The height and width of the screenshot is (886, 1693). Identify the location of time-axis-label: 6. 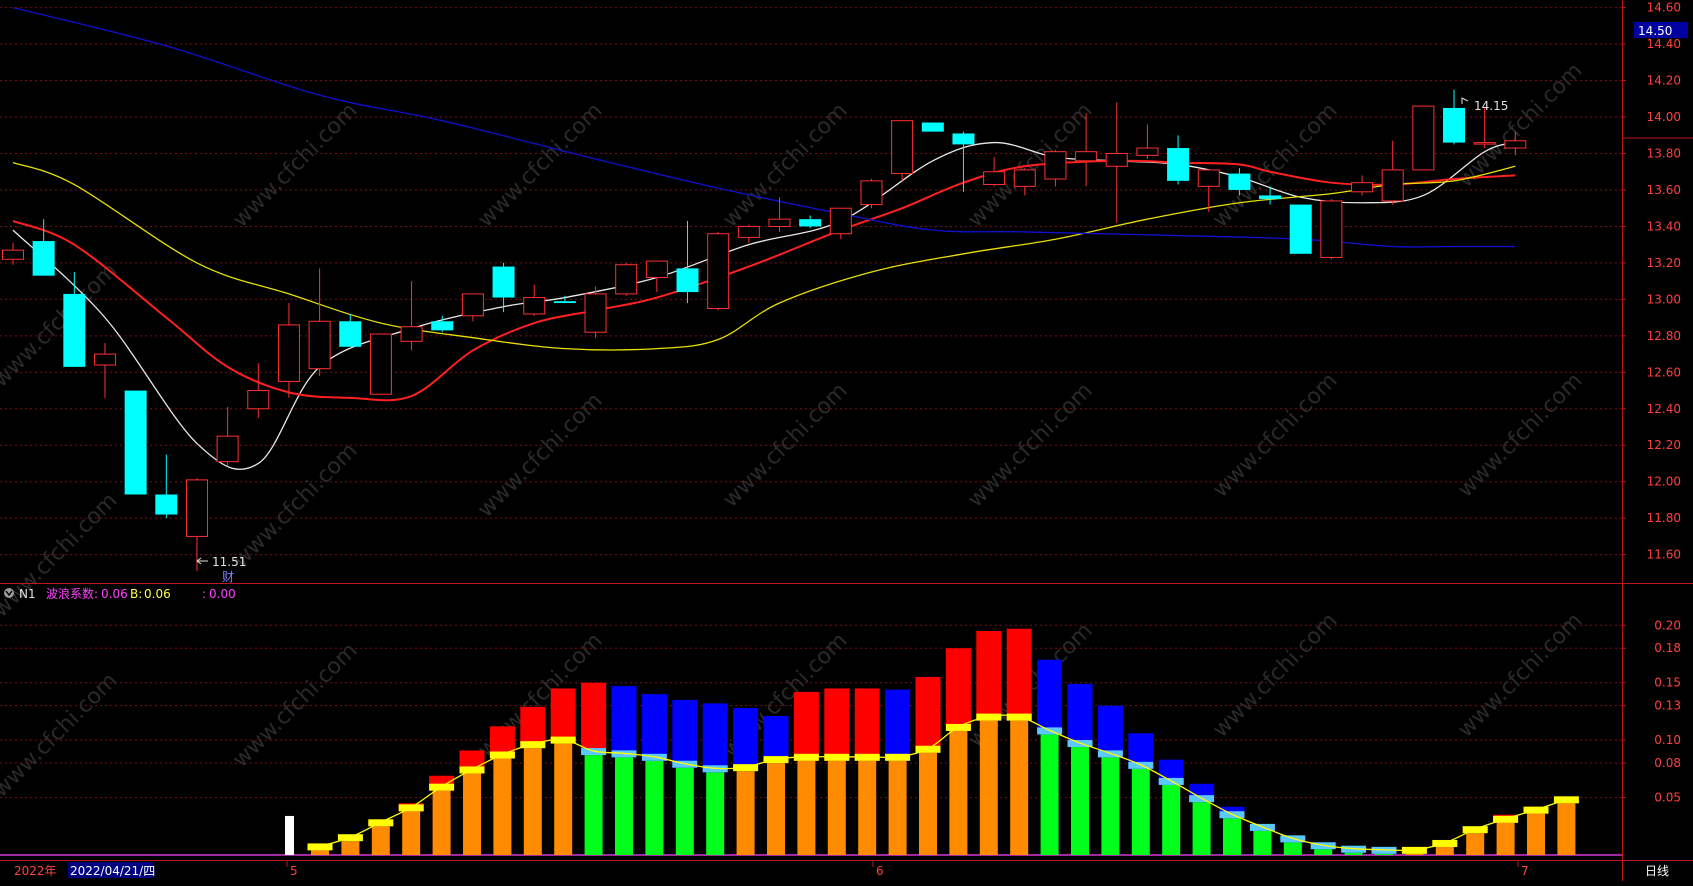
(880, 871).